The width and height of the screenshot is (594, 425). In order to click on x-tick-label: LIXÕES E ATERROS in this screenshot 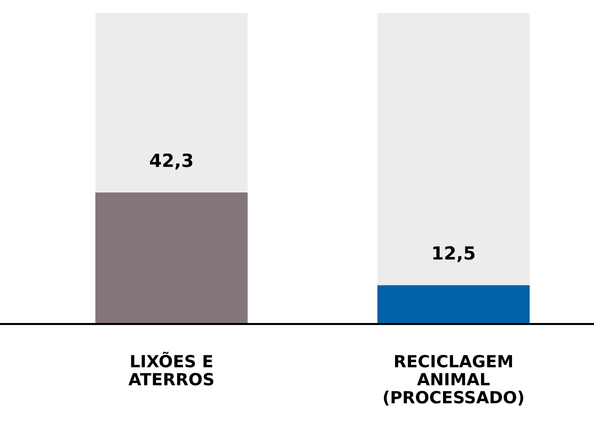, I will do `click(171, 369)`.